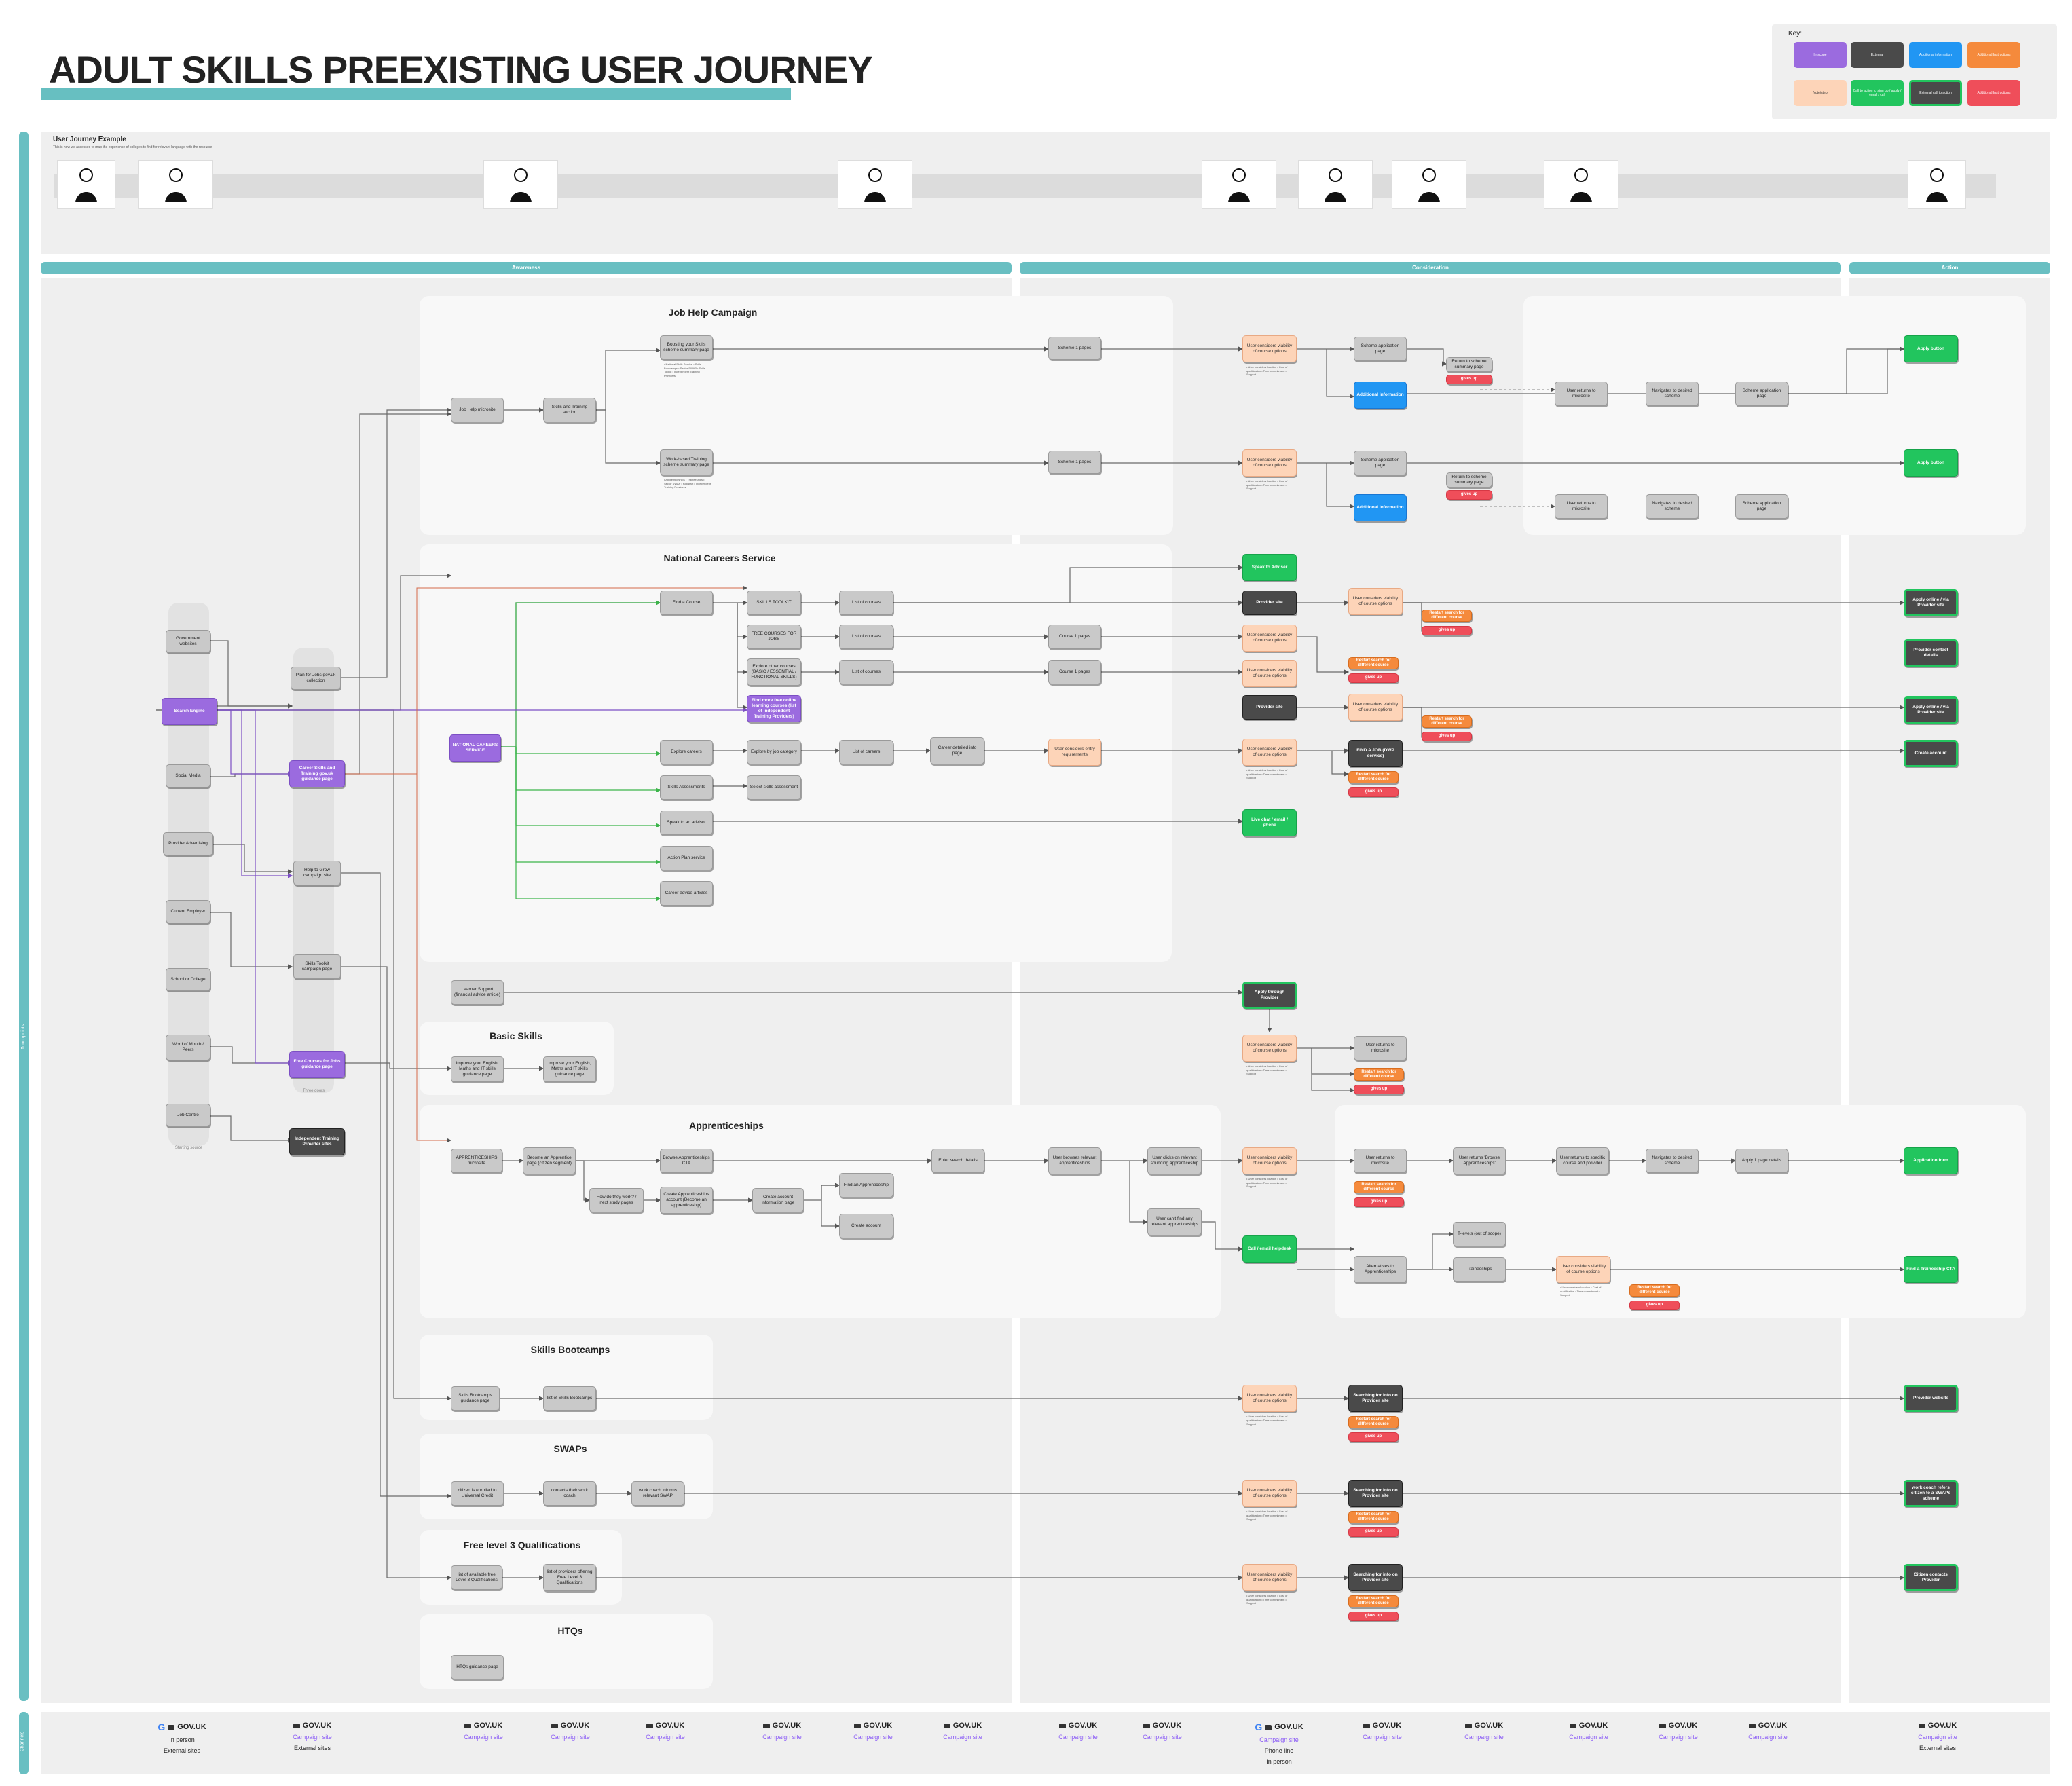 The height and width of the screenshot is (1786, 2072). I want to click on three-doors-label: Three doors, so click(313, 1091).